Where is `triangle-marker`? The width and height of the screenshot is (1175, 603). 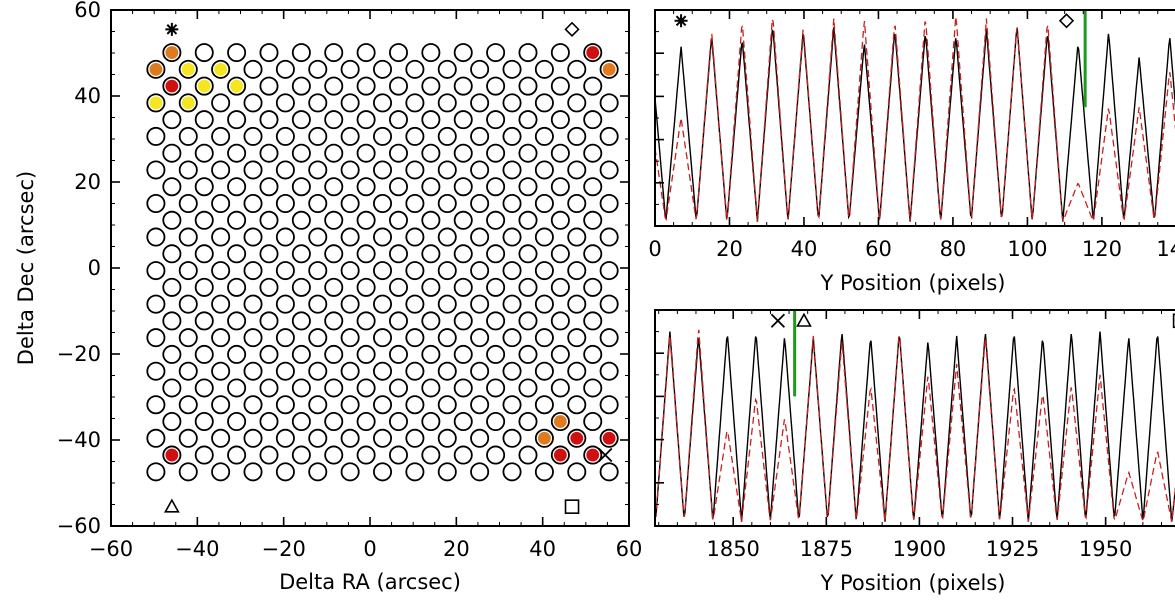
triangle-marker is located at coordinates (172, 505).